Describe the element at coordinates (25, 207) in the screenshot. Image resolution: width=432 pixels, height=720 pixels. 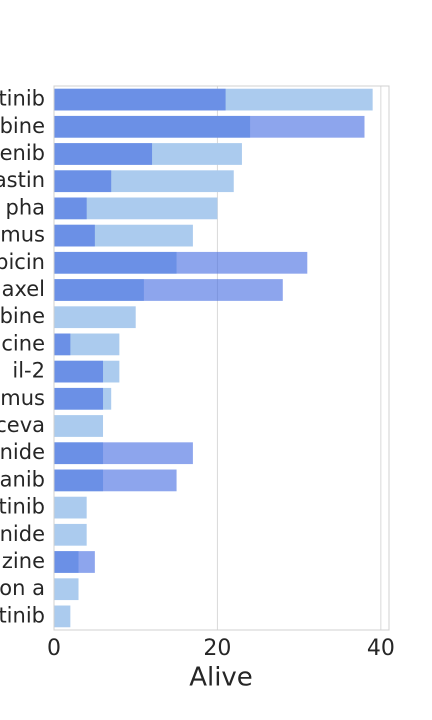
I see `y-tick-label: pha` at that location.